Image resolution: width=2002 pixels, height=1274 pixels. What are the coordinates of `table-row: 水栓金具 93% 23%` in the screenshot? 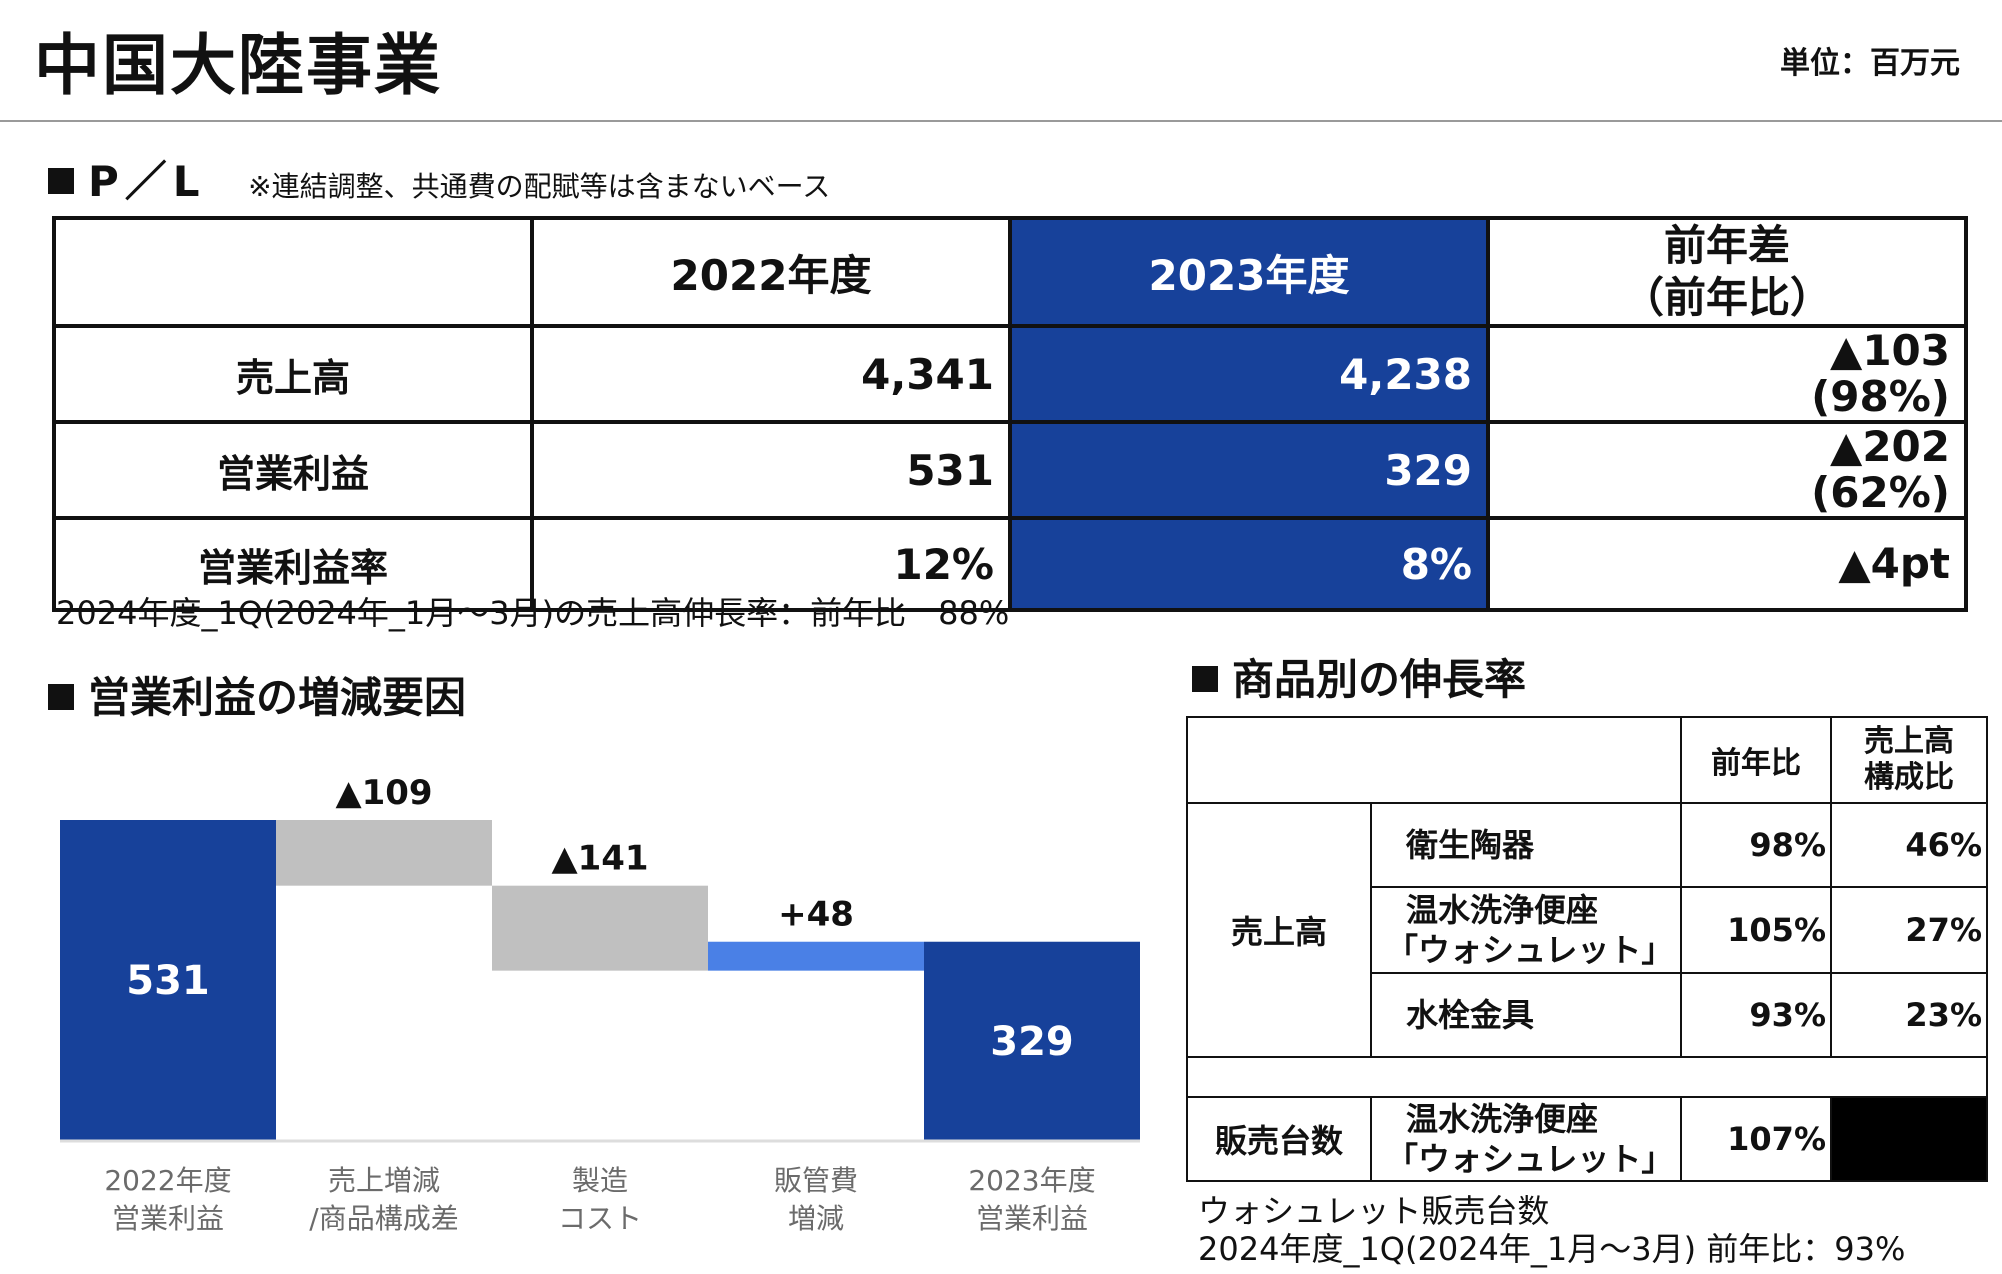 It's located at (1587, 1015).